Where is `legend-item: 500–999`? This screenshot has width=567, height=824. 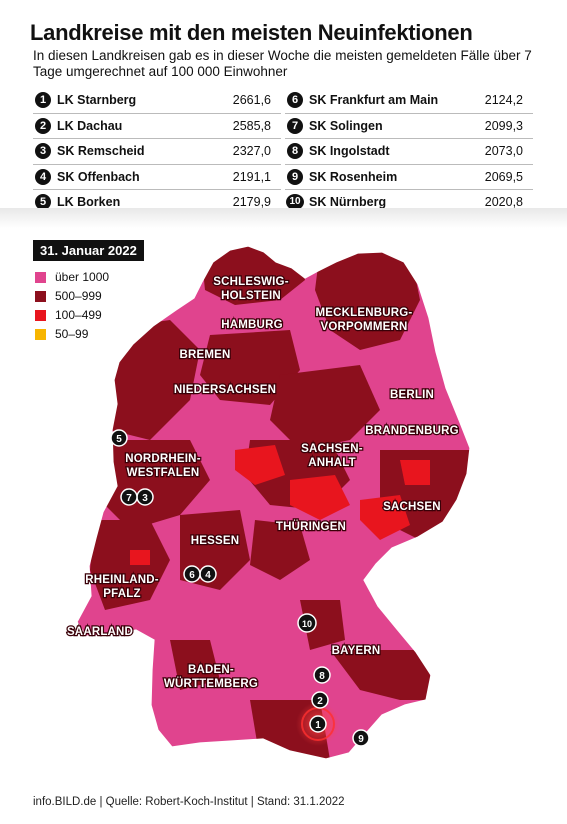
legend-item: 500–999 is located at coordinates (88, 295).